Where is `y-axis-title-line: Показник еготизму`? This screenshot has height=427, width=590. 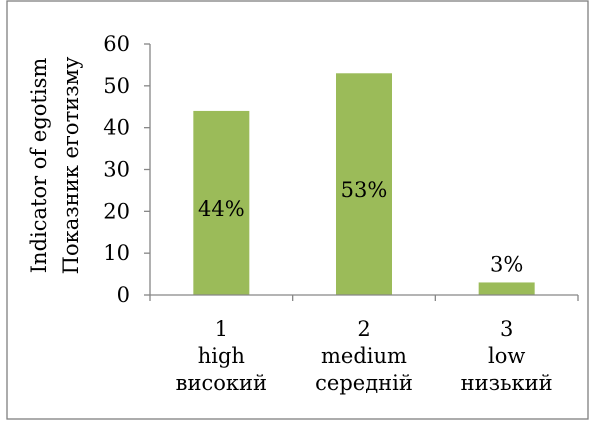 y-axis-title-line: Показник еготизму is located at coordinates (71, 165).